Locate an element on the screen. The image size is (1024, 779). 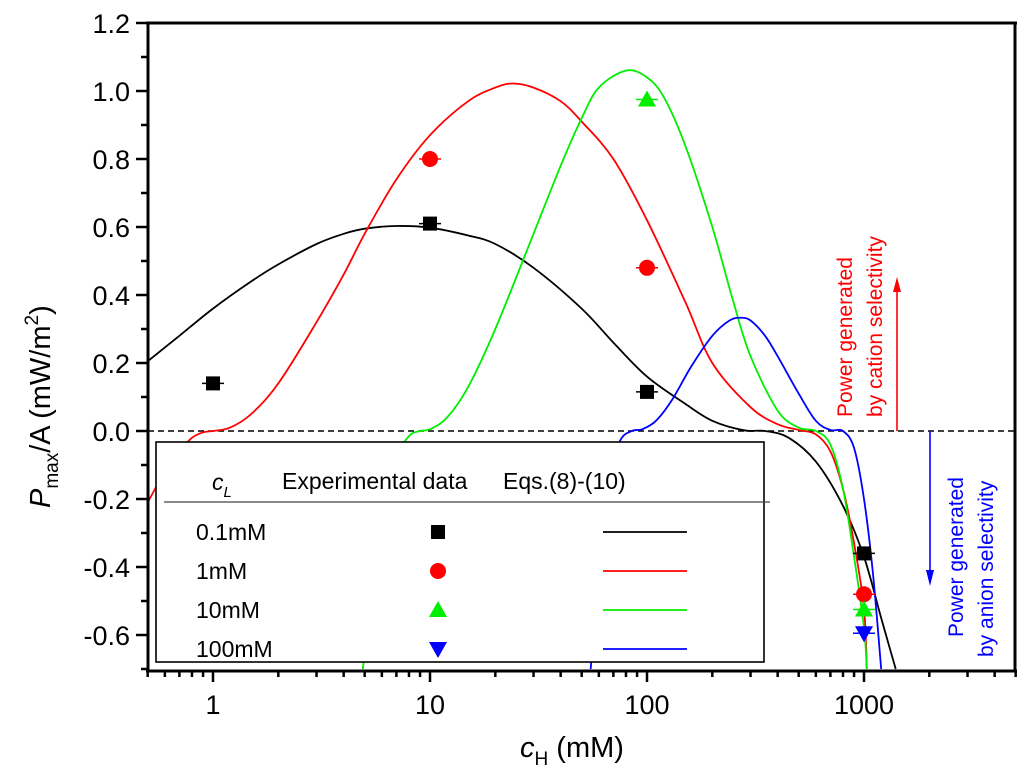
y-axis-title: Pmax/A (mW/m2) is located at coordinates (42, 406).